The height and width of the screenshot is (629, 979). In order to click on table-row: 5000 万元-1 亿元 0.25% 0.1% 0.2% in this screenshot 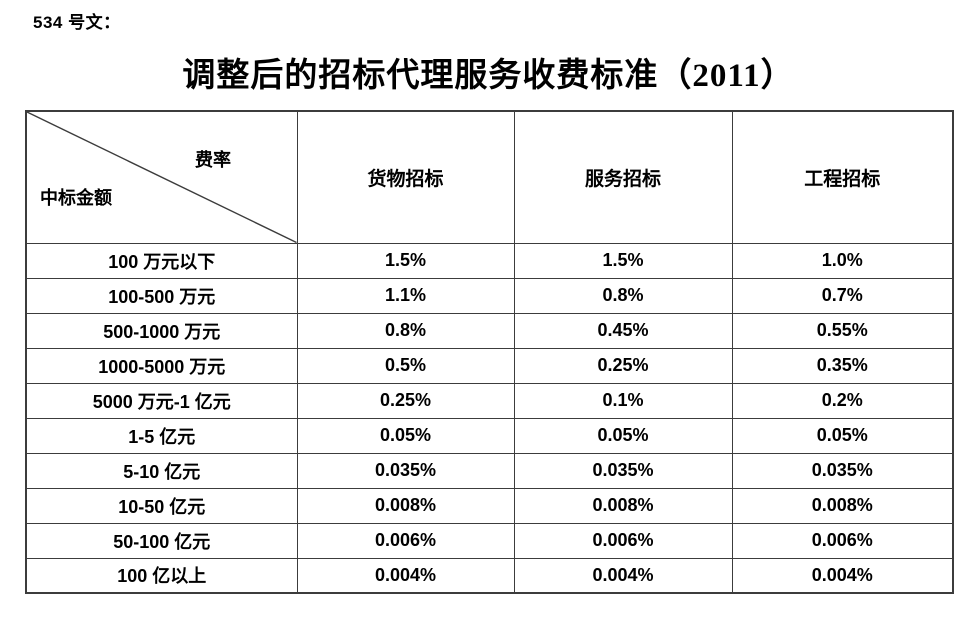, I will do `click(489, 400)`.